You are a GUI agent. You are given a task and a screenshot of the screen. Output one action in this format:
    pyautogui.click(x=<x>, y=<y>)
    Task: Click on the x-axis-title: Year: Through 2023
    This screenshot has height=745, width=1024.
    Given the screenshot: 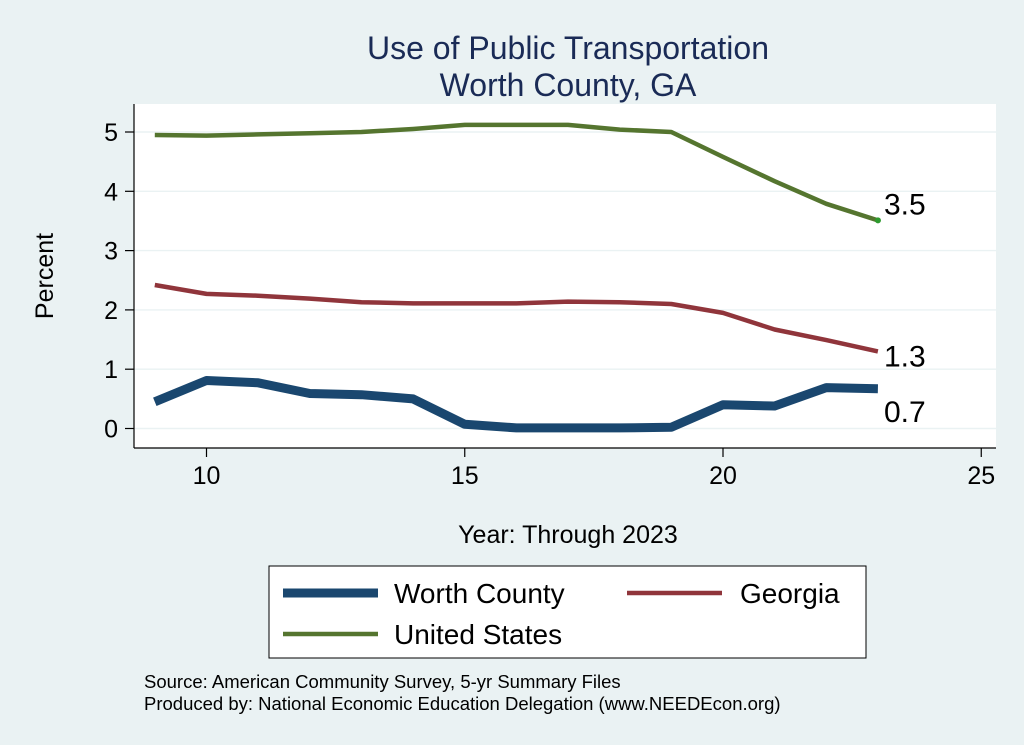 What is the action you would take?
    pyautogui.click(x=568, y=535)
    